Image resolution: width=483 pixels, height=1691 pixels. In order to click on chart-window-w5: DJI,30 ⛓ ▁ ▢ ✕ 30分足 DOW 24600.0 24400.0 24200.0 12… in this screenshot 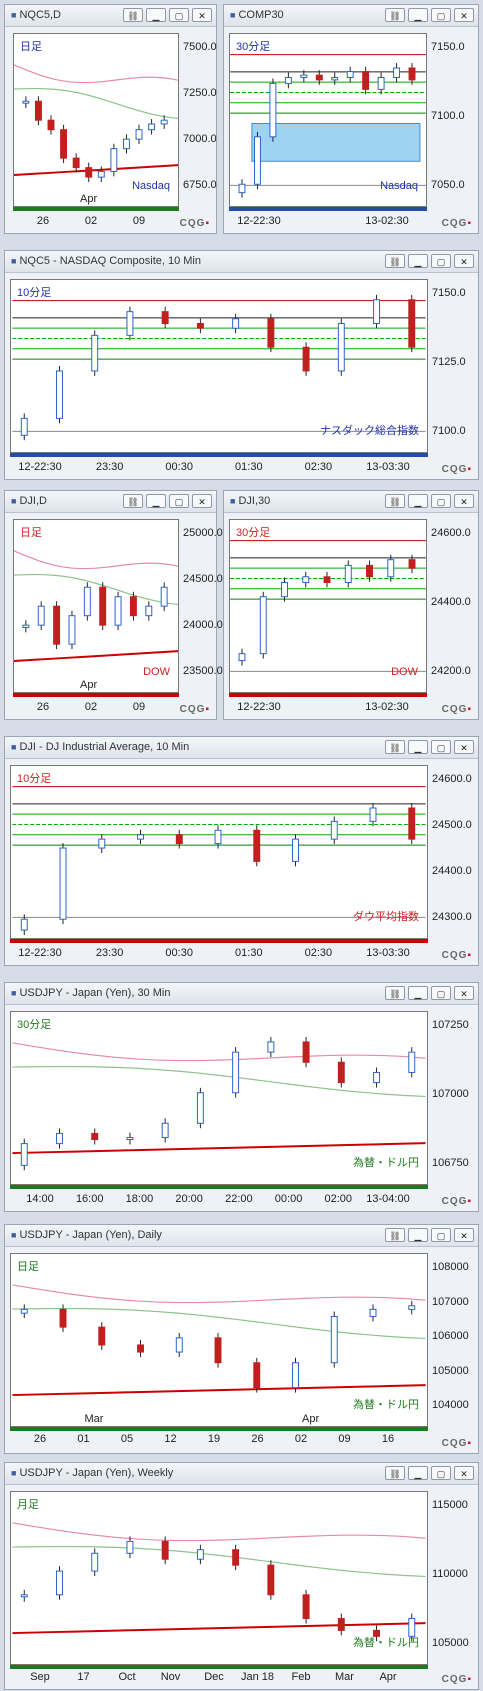, I will do `click(351, 605)`.